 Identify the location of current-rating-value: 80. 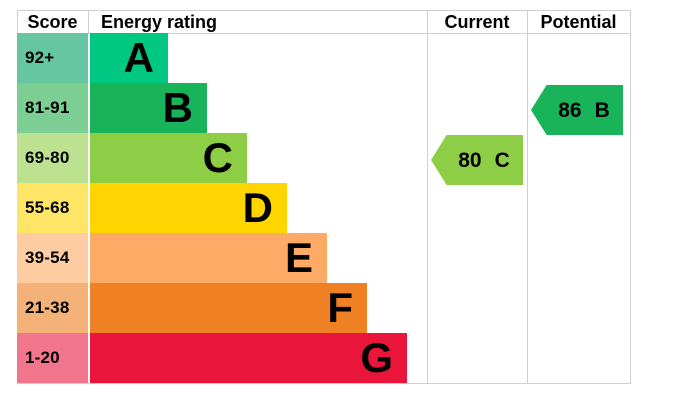
(470, 160).